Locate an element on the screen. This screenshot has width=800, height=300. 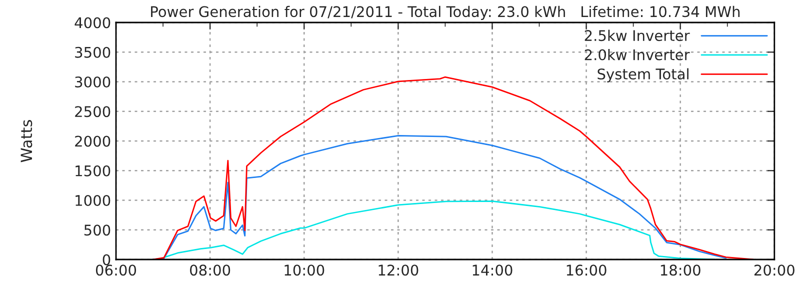
y-tick-label: 500 is located at coordinates (97, 230).